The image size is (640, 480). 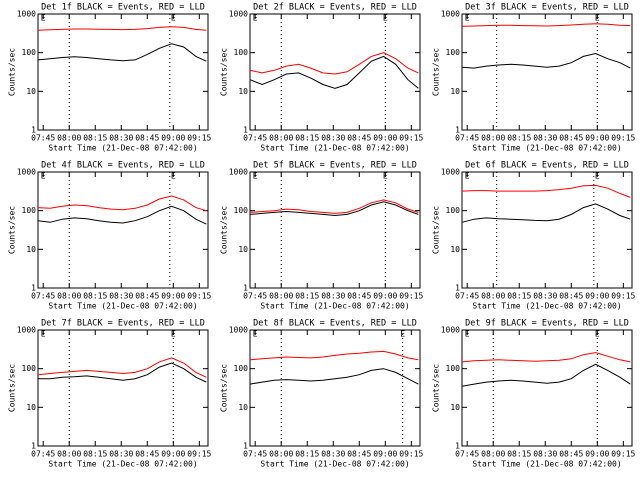 I want to click on chart-title: Det 8f BLACK = Events, RED = LLD, so click(x=335, y=324).